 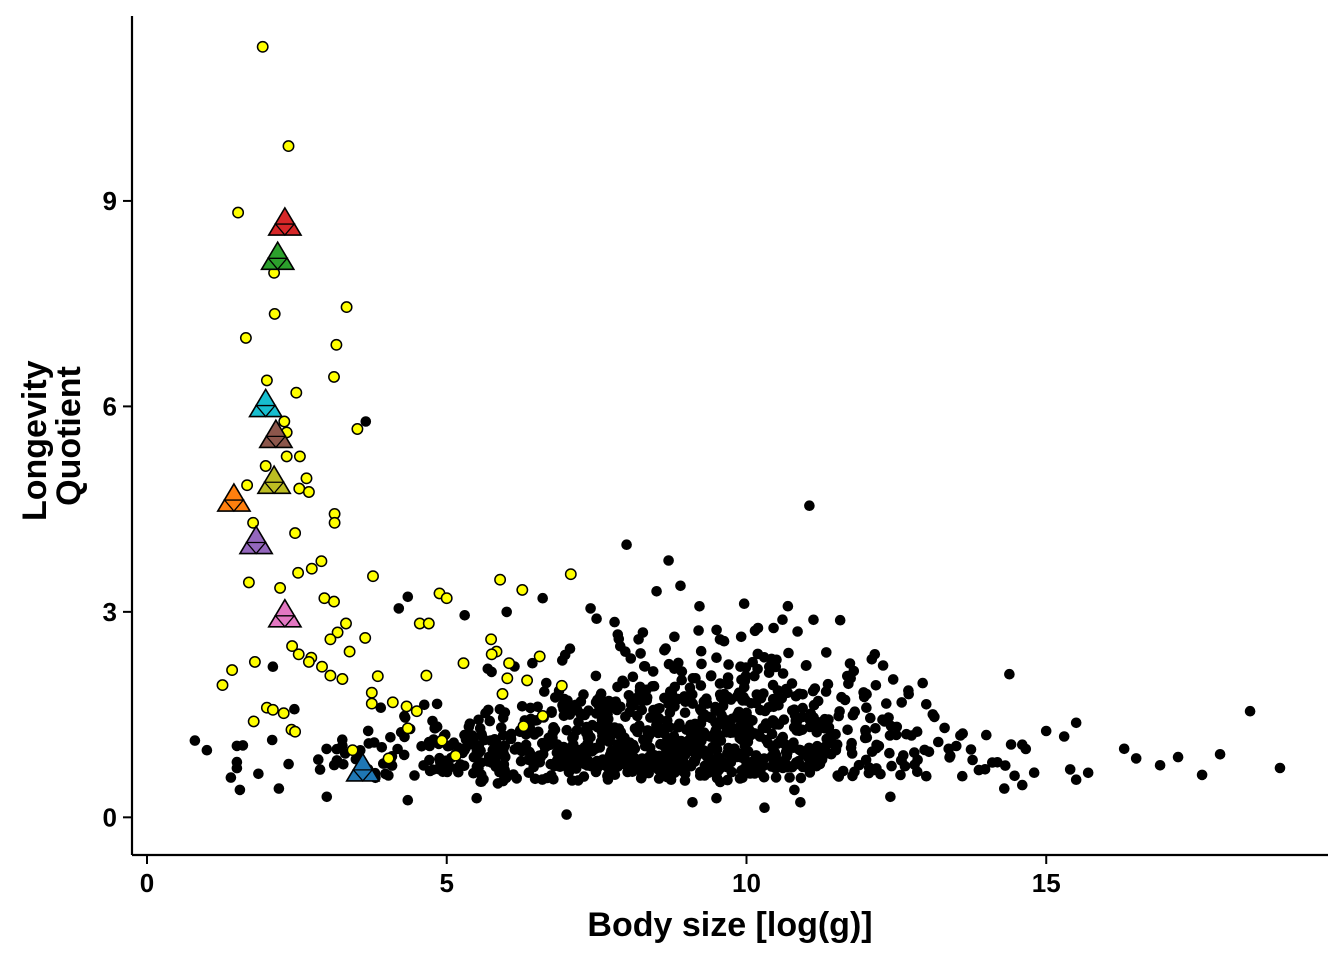 What do you see at coordinates (35, 440) in the screenshot?
I see `y-axis-title-line-1: Longevity` at bounding box center [35, 440].